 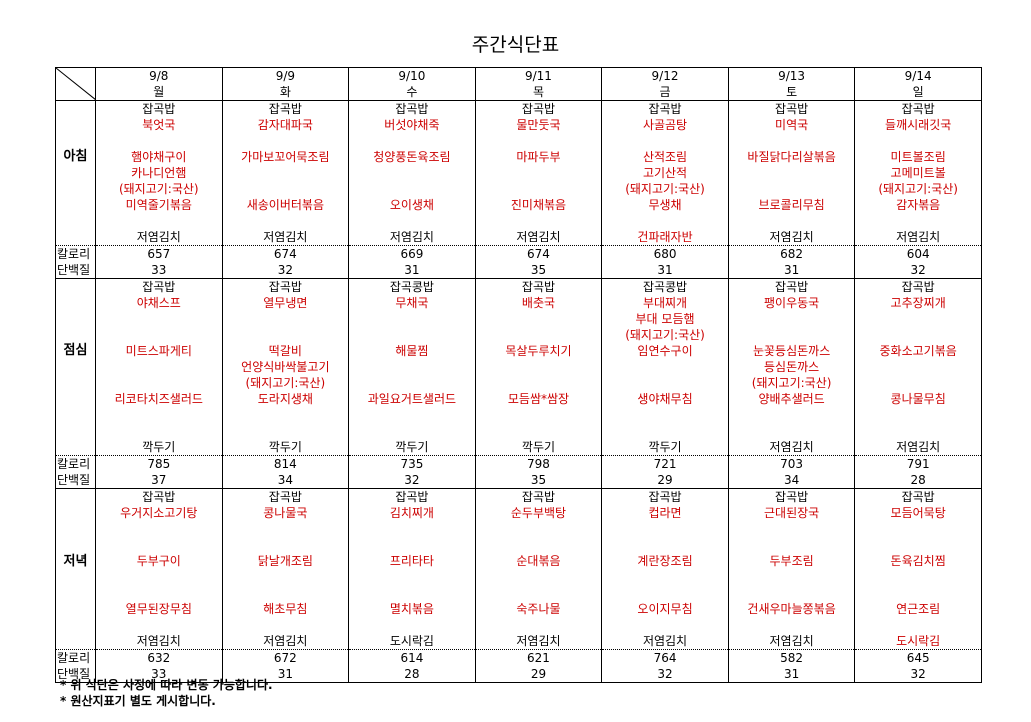 I want to click on menu-item: 북엇국, so click(x=159, y=125).